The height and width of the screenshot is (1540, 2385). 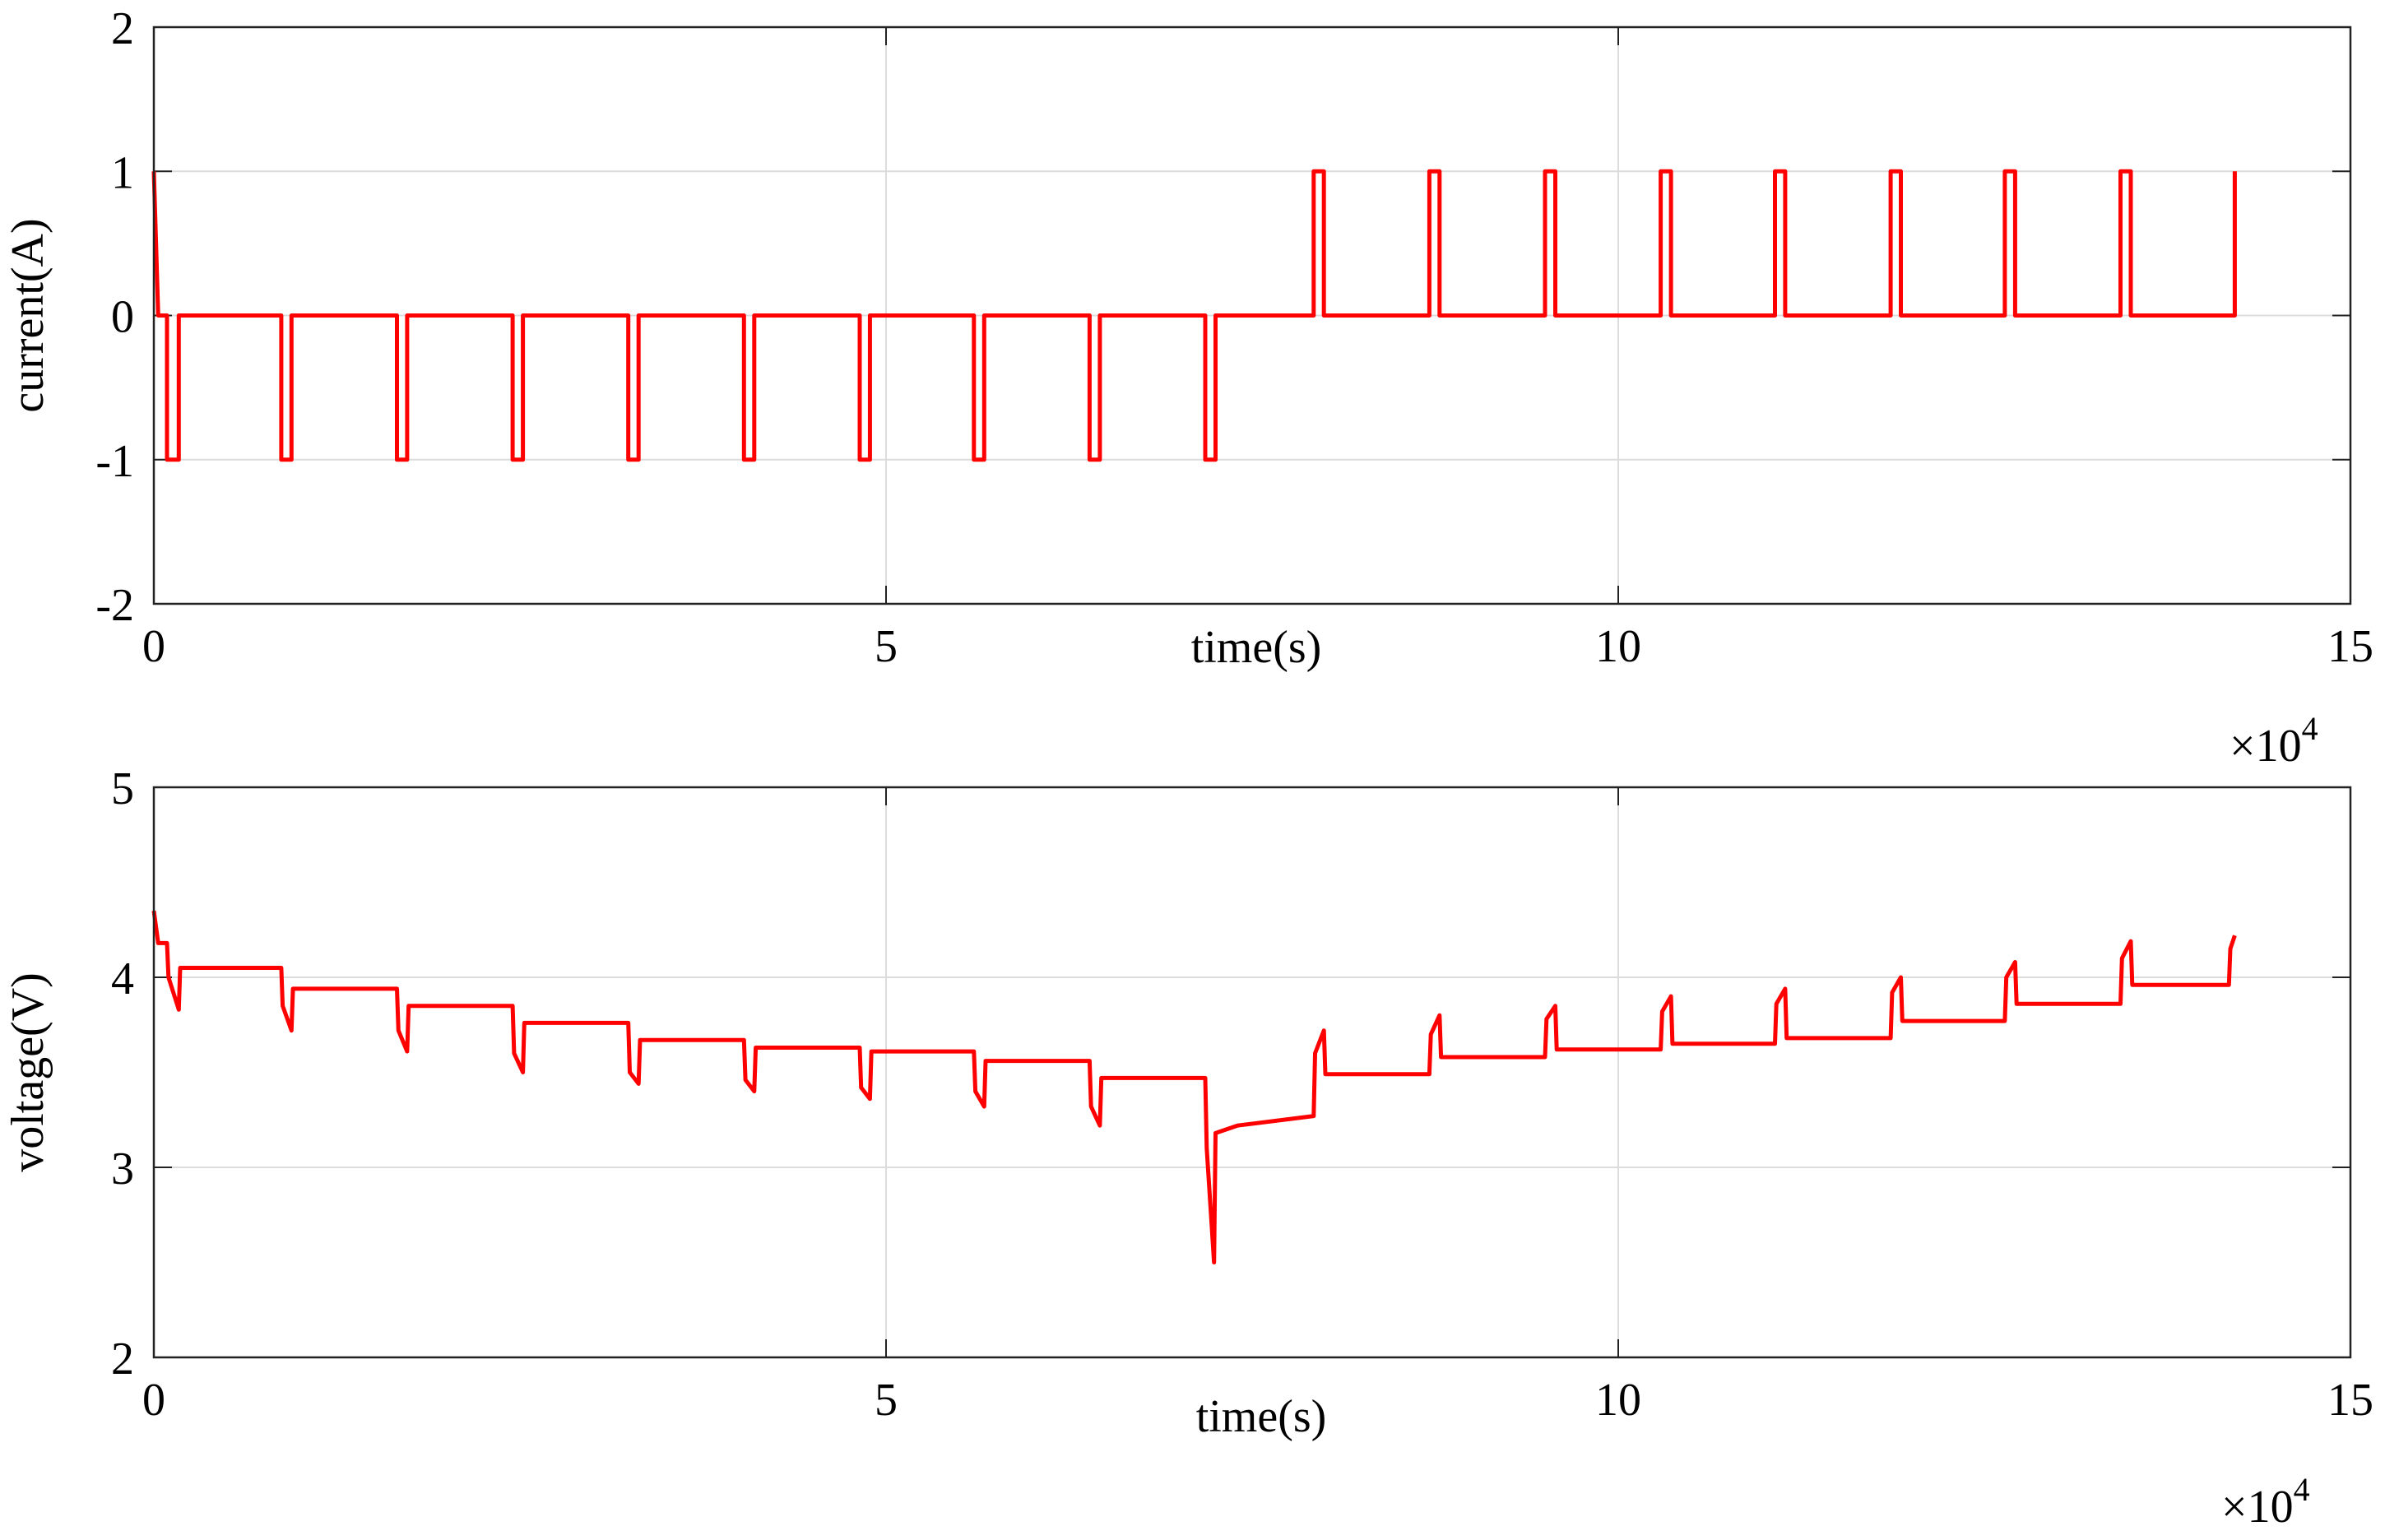 I want to click on y-tick-label: 4, so click(x=122, y=978).